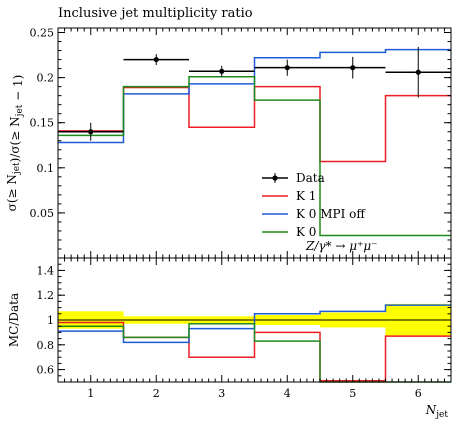 The width and height of the screenshot is (467, 421). Describe the element at coordinates (155, 13) in the screenshot. I see `chart-title: Inclusive jet multiplicity ratio` at that location.